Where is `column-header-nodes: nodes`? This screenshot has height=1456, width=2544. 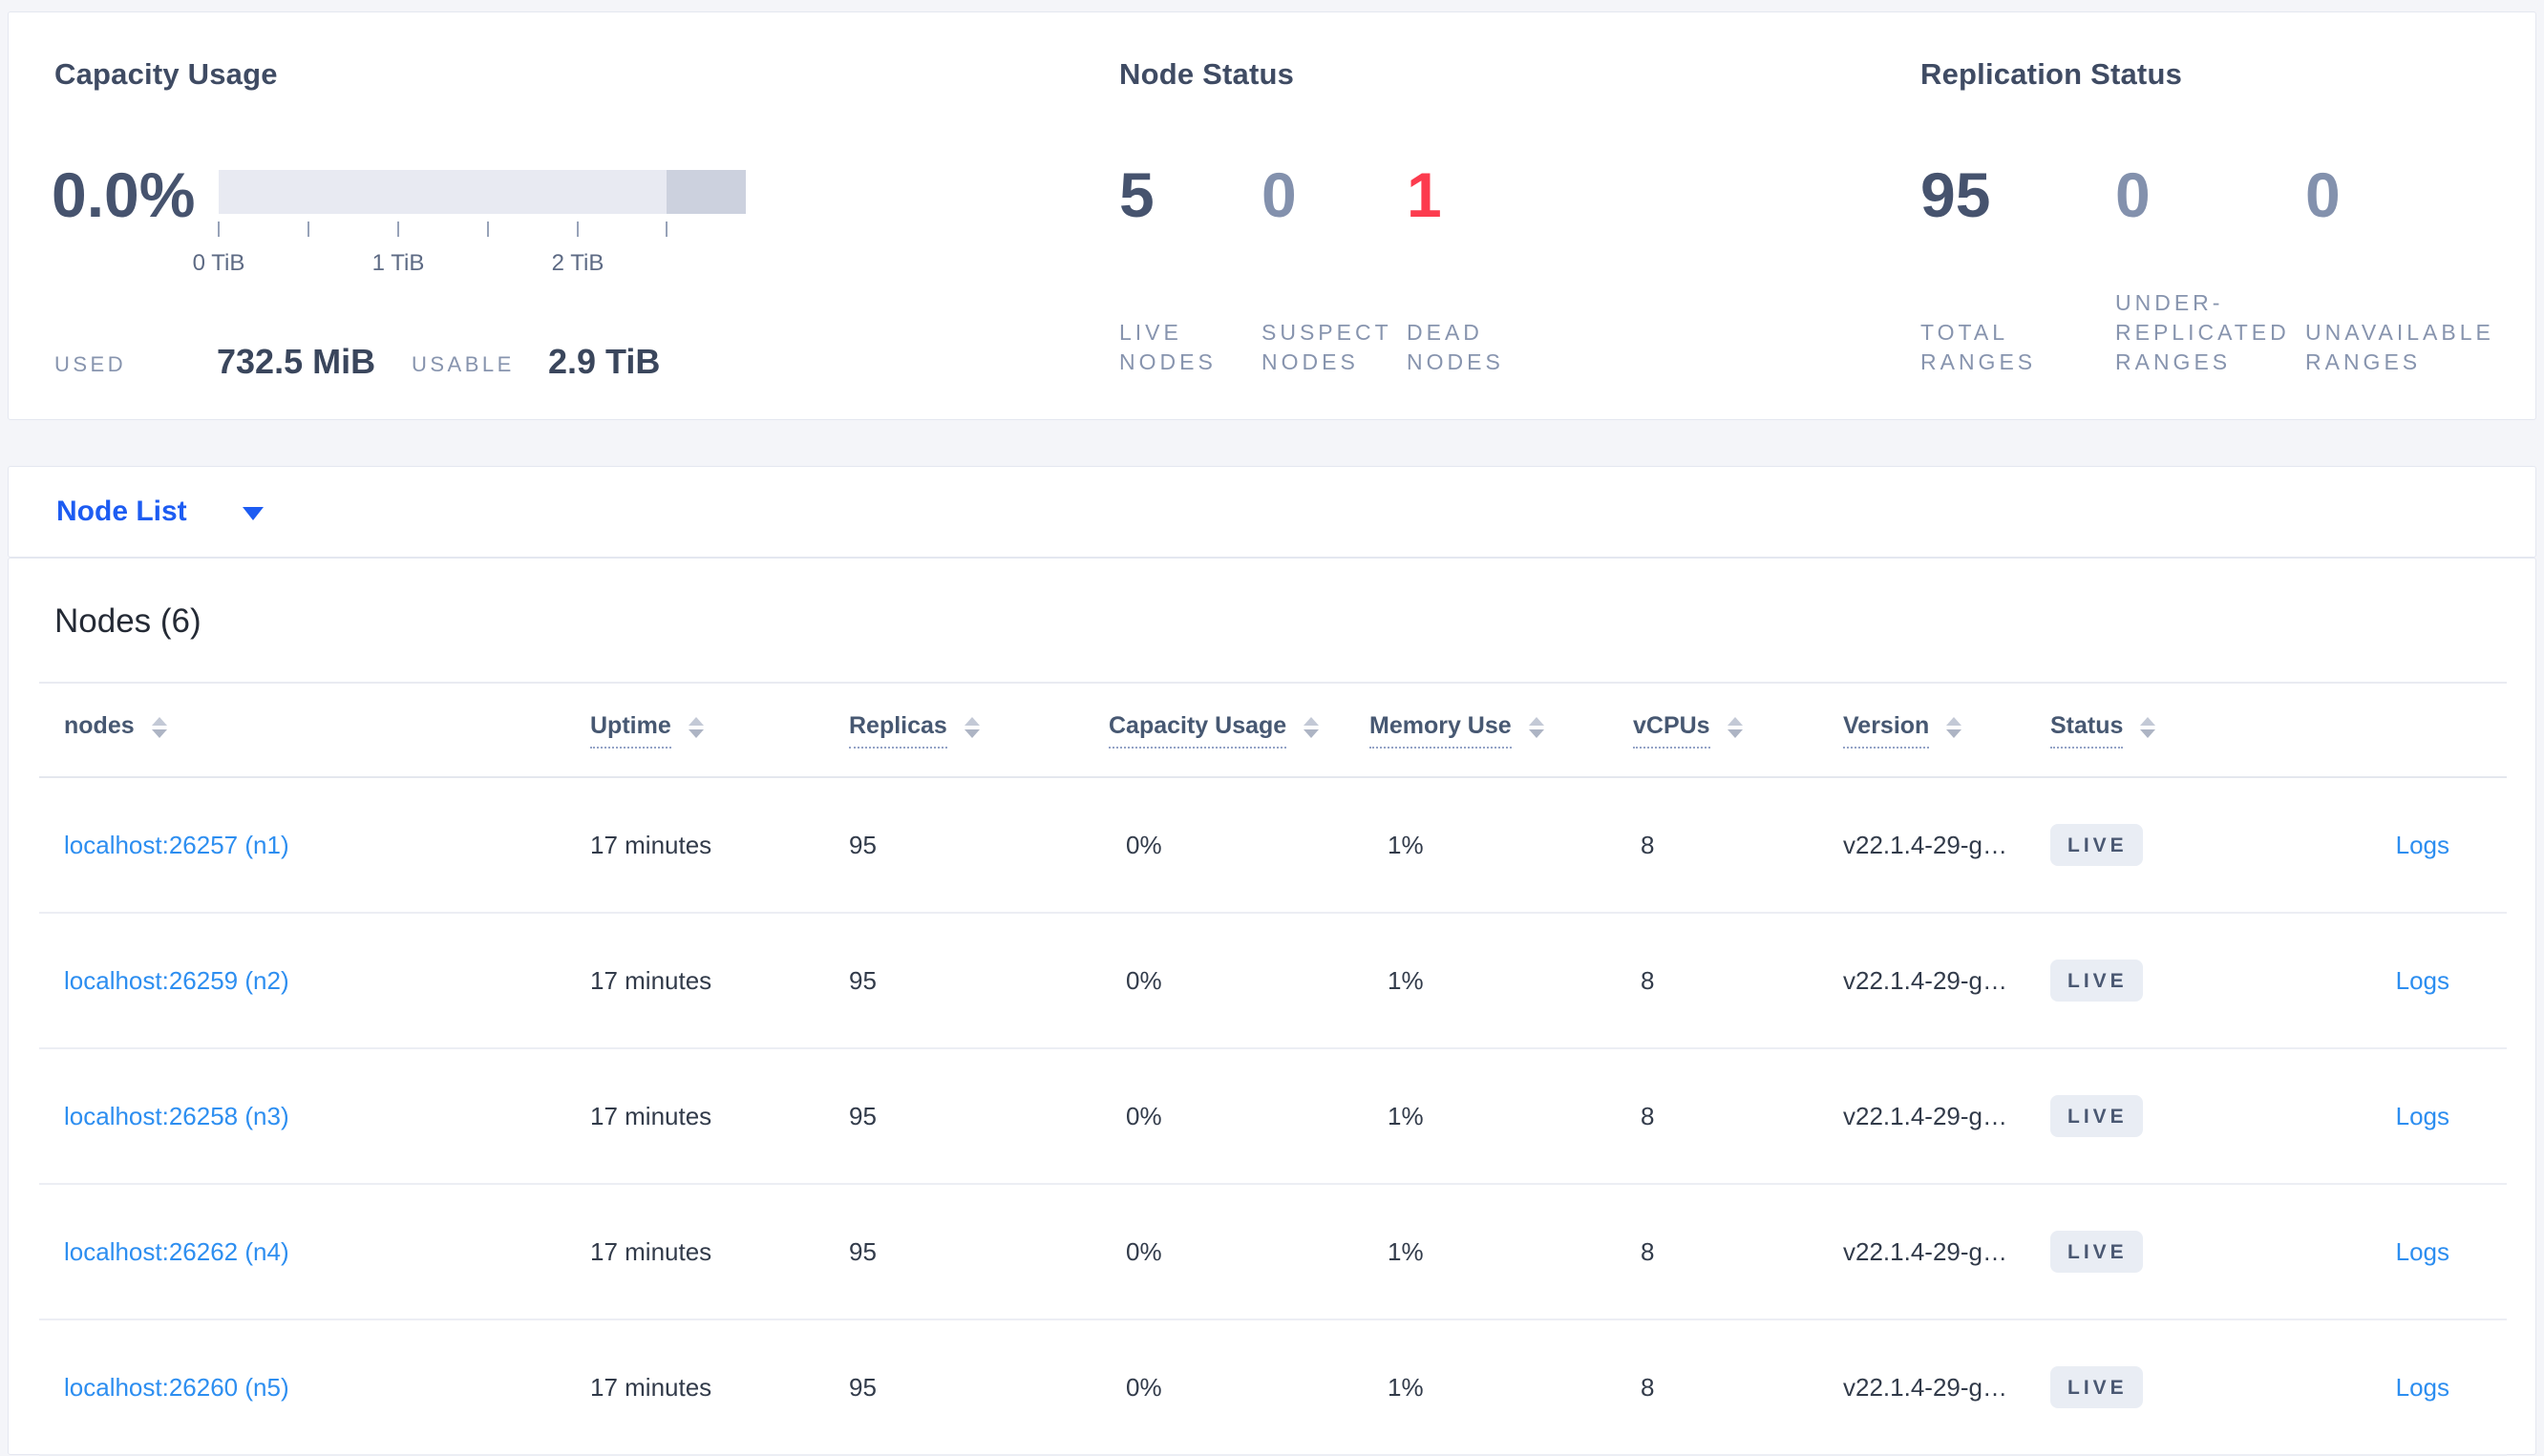 column-header-nodes: nodes is located at coordinates (116, 730).